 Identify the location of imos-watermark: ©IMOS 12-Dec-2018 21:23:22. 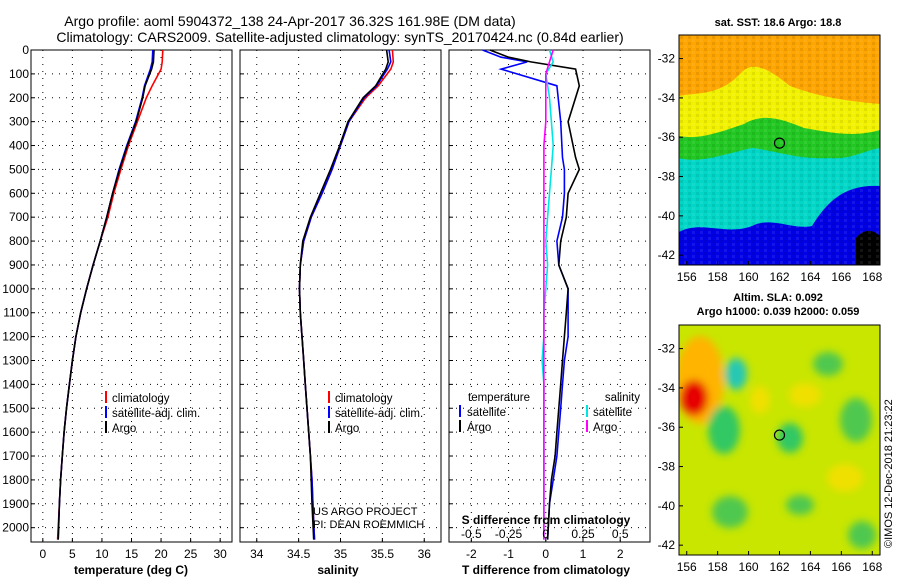
(889, 473).